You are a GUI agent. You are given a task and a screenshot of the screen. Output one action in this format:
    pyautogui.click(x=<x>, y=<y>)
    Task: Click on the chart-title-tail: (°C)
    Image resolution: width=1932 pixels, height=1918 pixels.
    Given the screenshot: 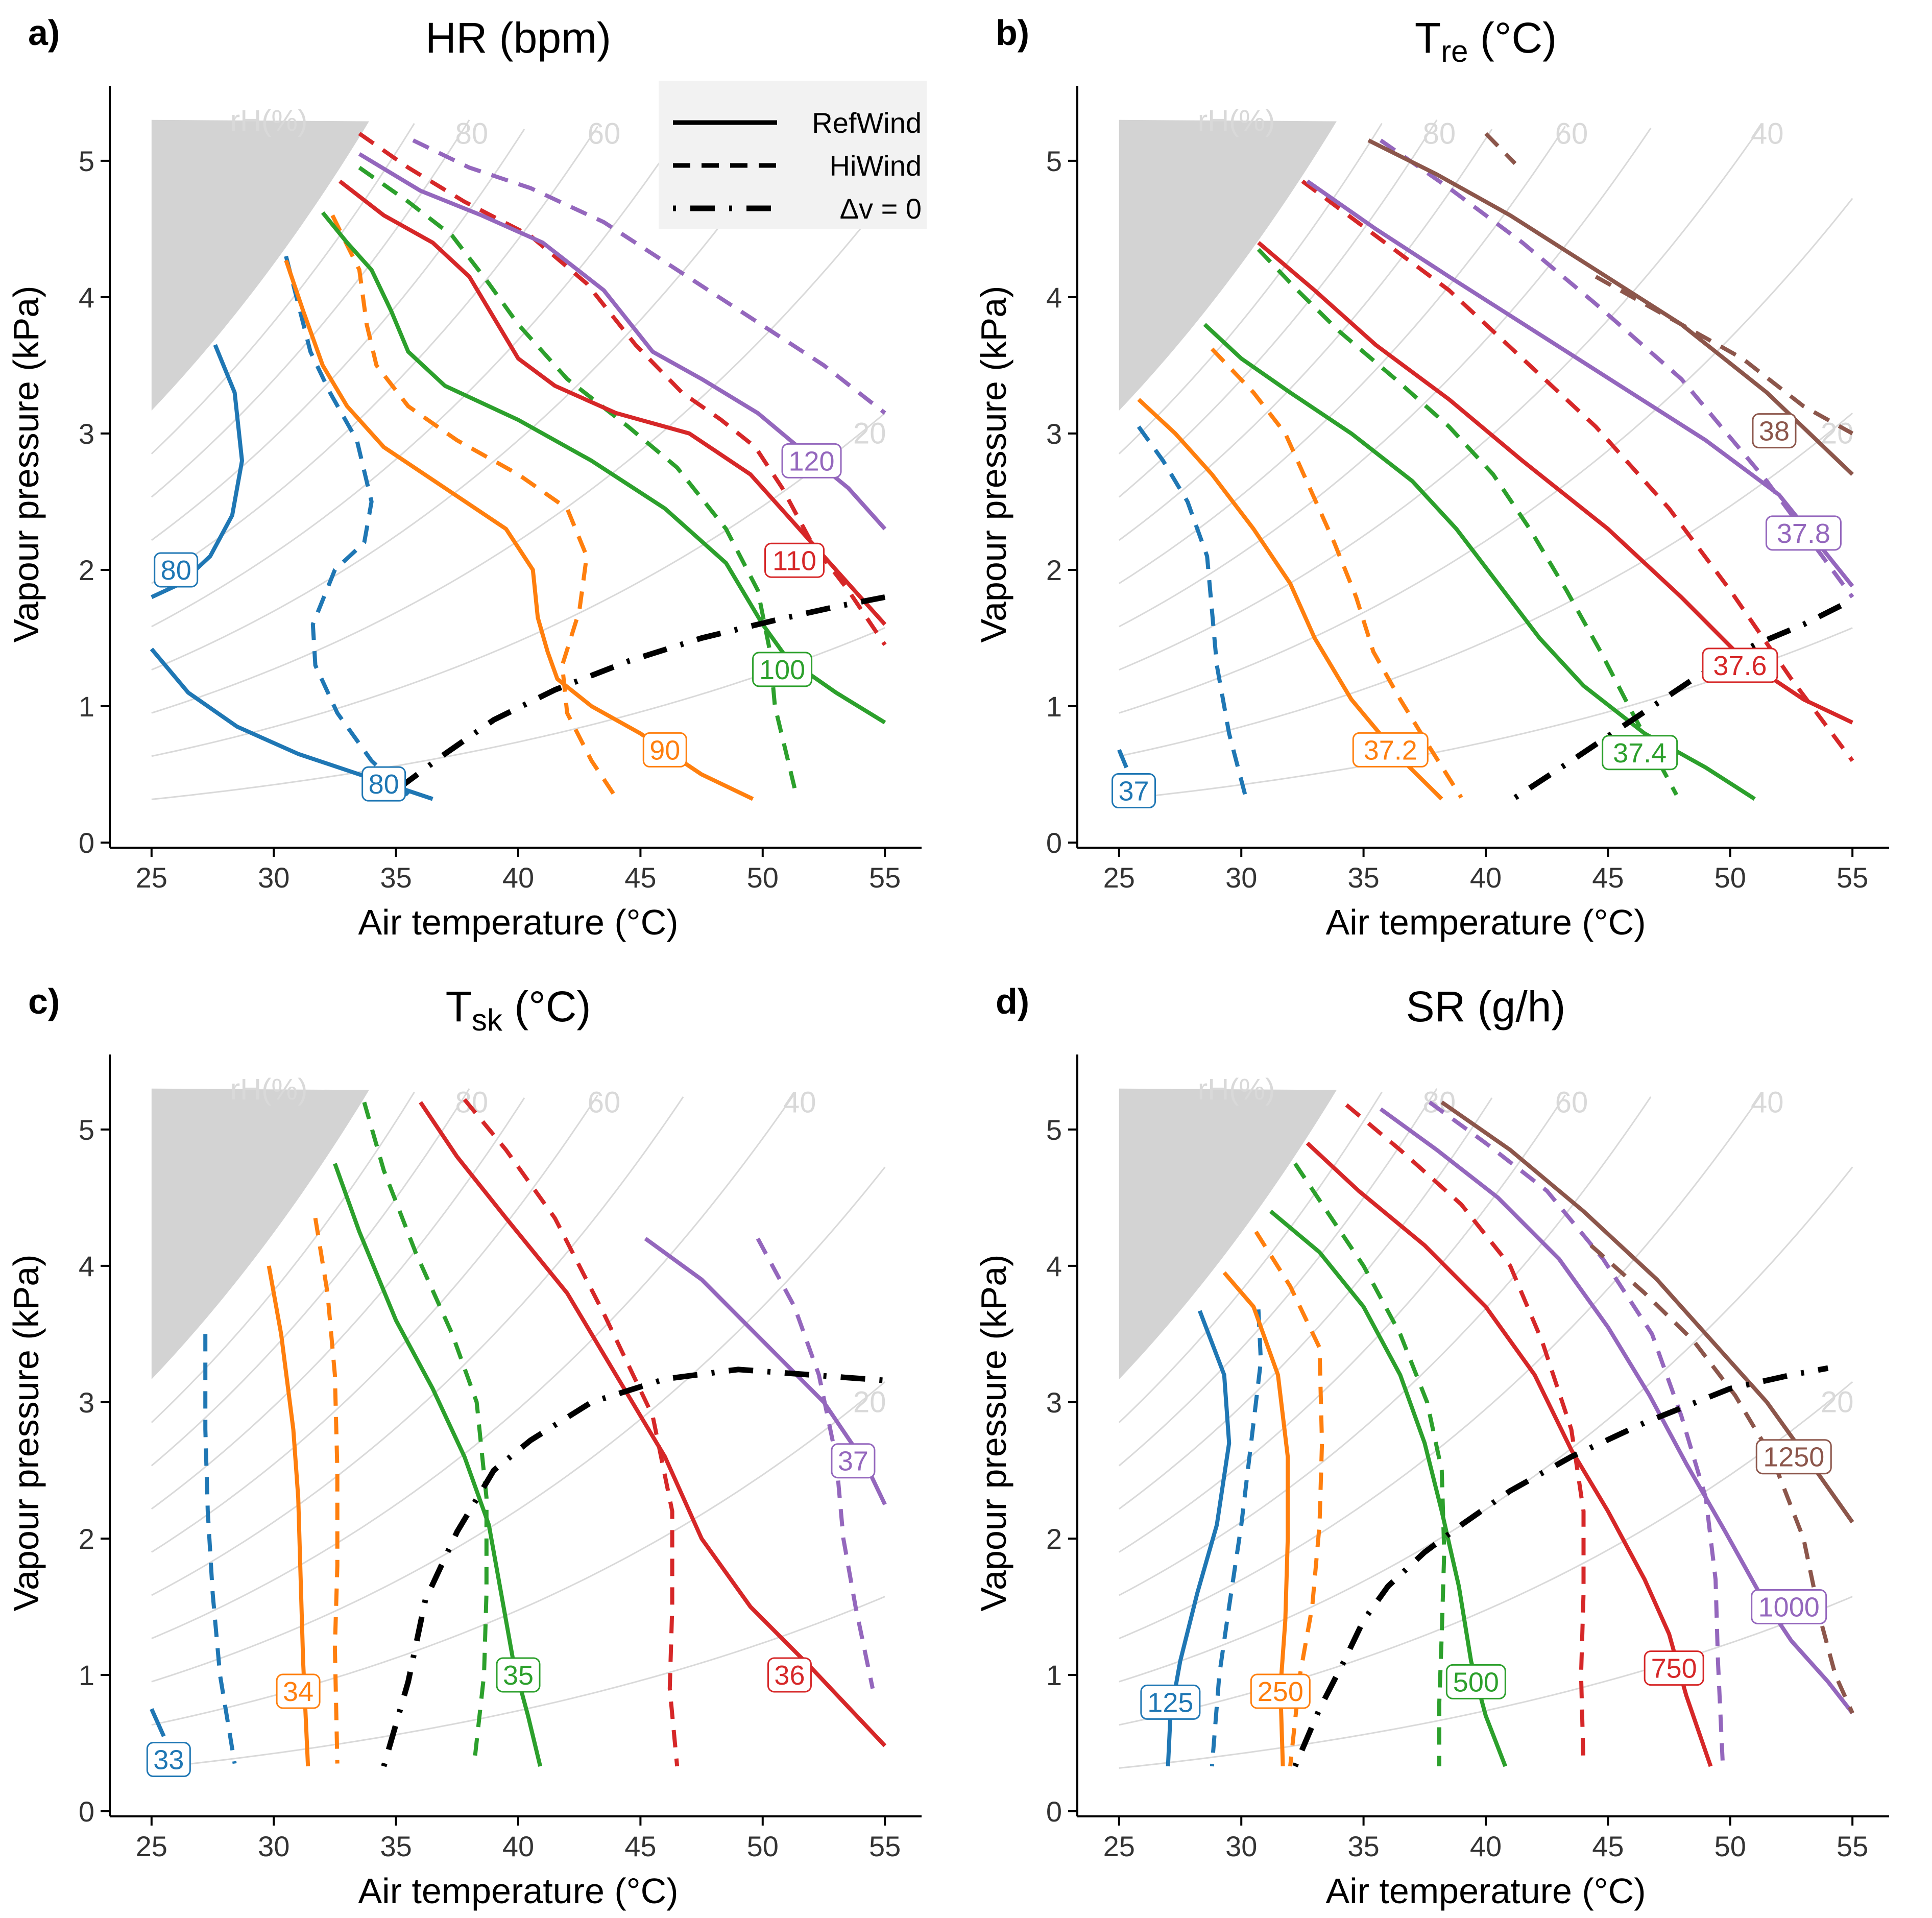 What is the action you would take?
    pyautogui.click(x=1512, y=38)
    